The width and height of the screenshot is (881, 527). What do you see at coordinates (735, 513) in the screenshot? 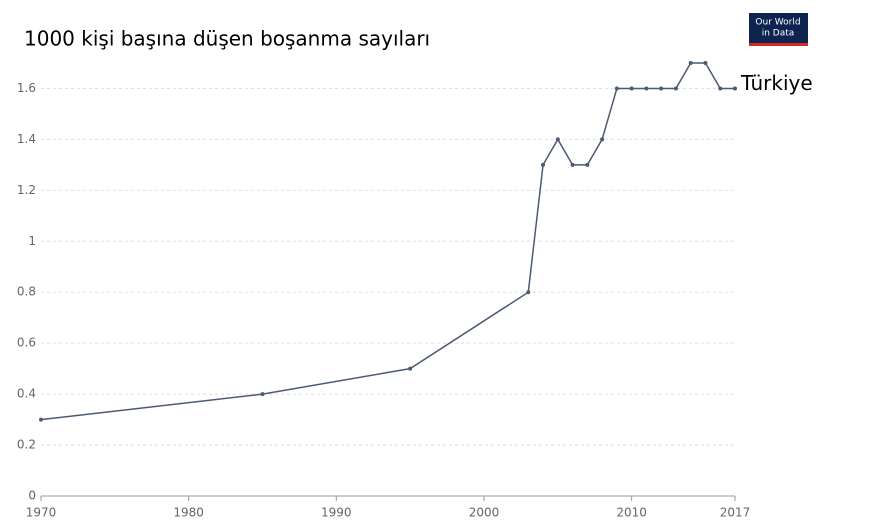
I see `x-tick-label: 2017` at bounding box center [735, 513].